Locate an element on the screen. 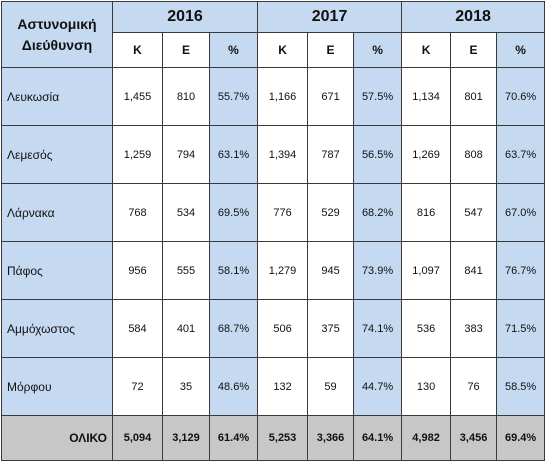  value-cell: 1,279 is located at coordinates (283, 270).